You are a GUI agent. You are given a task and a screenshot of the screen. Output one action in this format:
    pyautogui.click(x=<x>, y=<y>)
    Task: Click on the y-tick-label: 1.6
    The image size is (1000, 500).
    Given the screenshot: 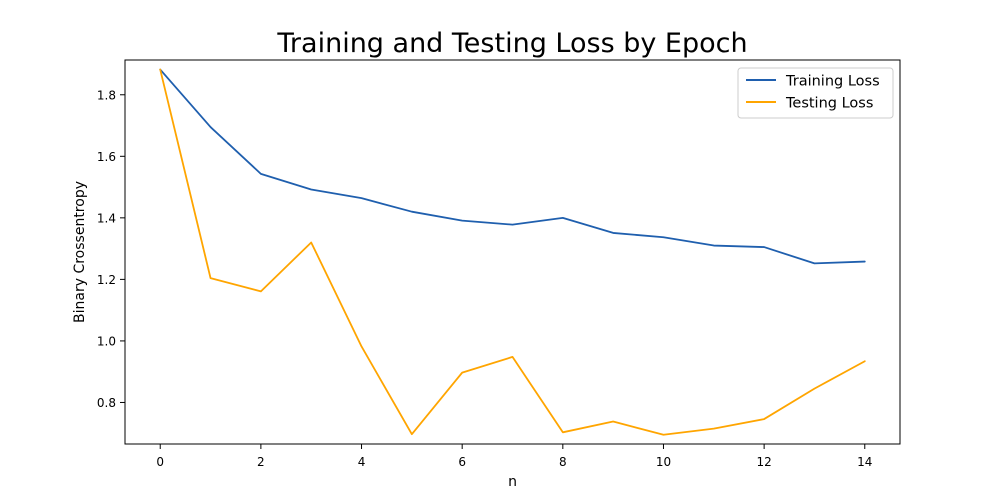 What is the action you would take?
    pyautogui.click(x=106, y=157)
    